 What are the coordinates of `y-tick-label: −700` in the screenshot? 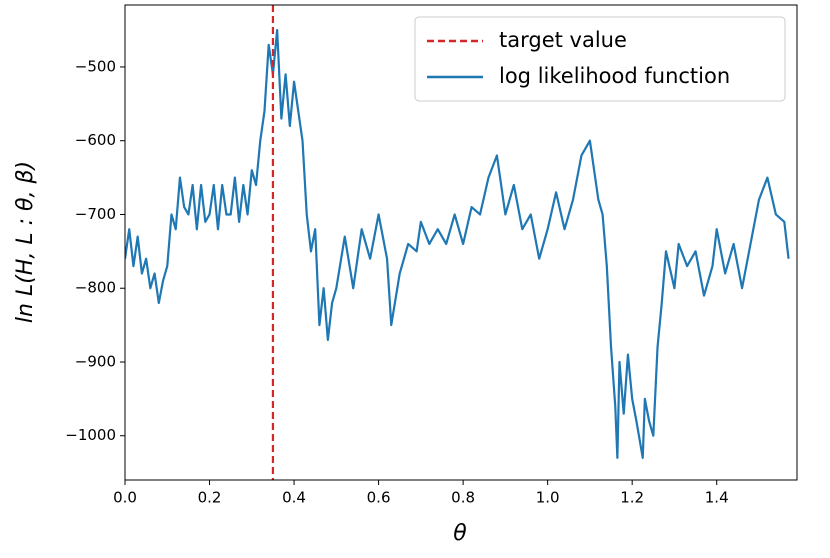 It's located at (95, 214).